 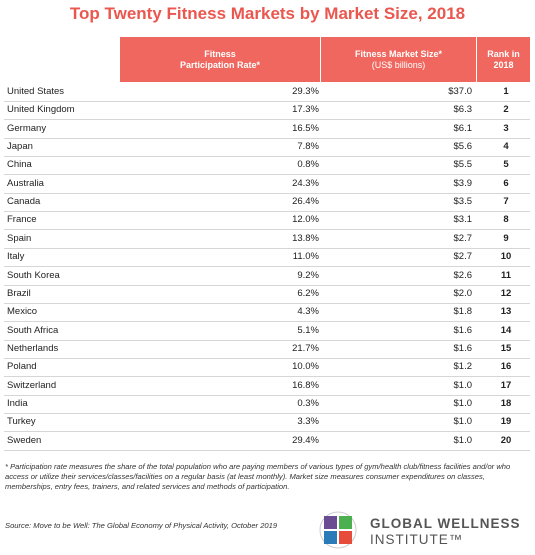 What do you see at coordinates (267, 404) in the screenshot?
I see `table-row: India 0.3% $1.0 18` at bounding box center [267, 404].